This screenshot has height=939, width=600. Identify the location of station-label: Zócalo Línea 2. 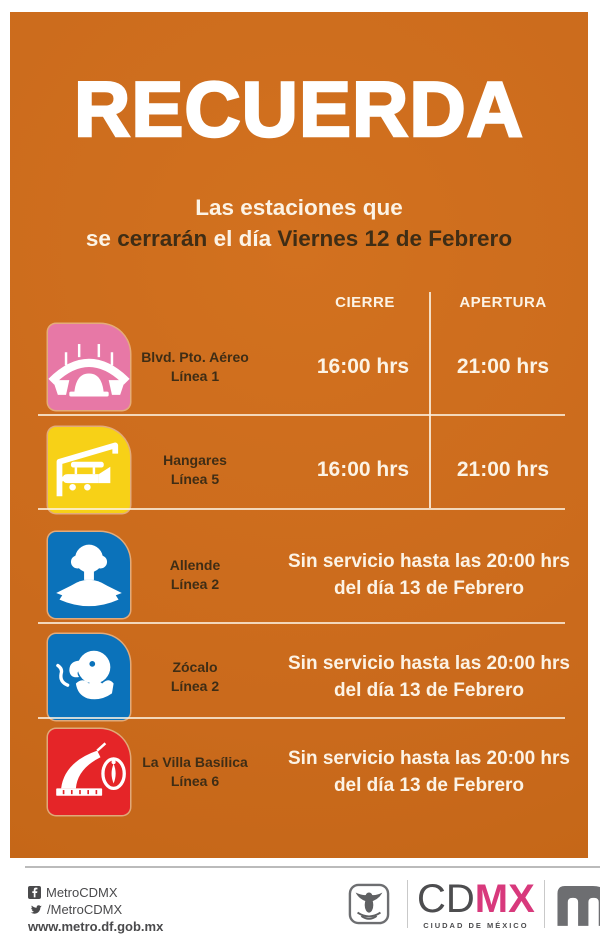
(195, 676).